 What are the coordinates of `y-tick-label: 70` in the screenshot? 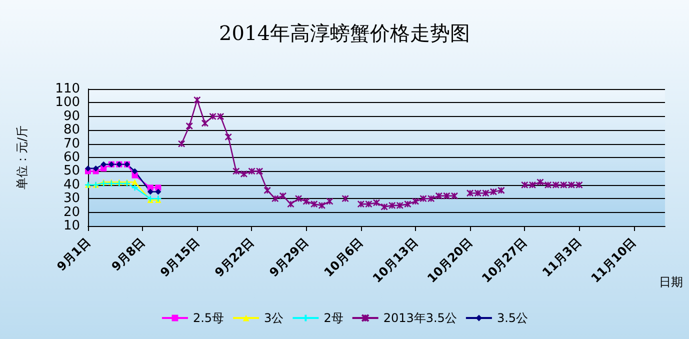 It's located at (71, 144).